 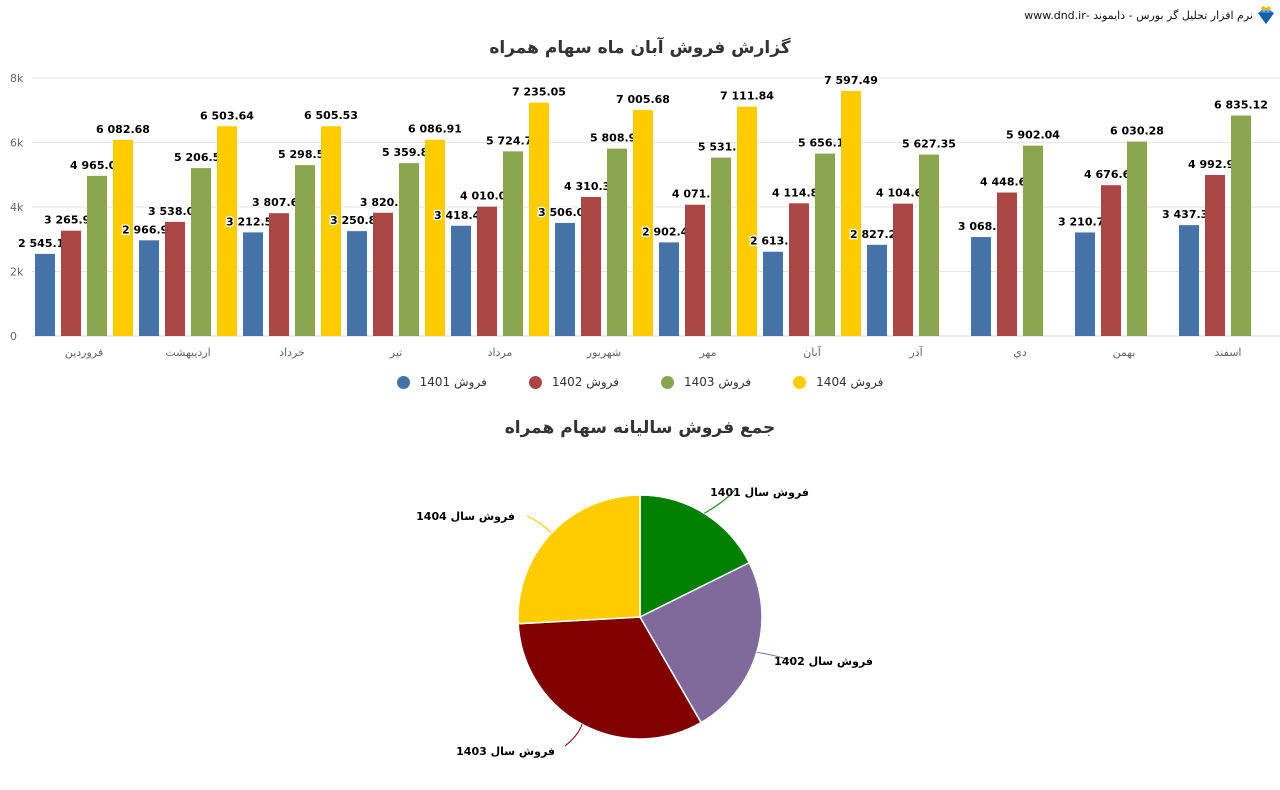 I want to click on pie-slice-label: فروش سال 1401, so click(x=759, y=492).